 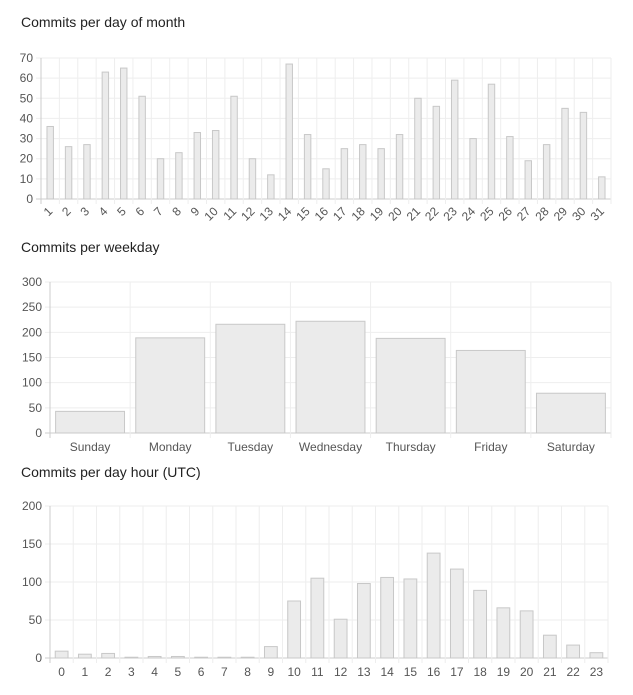 What do you see at coordinates (573, 672) in the screenshot?
I see `x-tick-label: 22` at bounding box center [573, 672].